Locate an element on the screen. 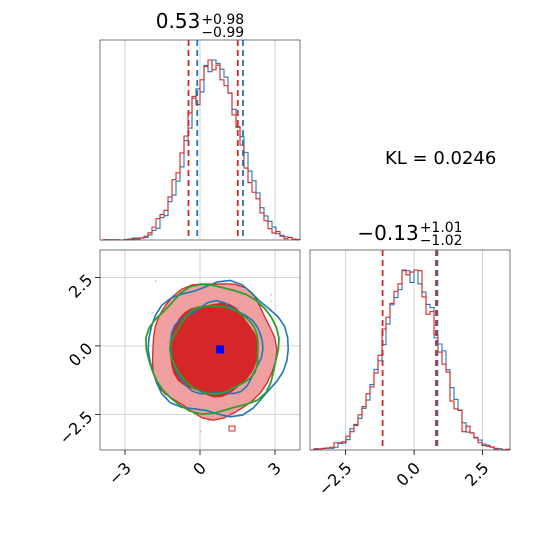 The height and width of the screenshot is (550, 550). marginal-y-frame is located at coordinates (410, 350).